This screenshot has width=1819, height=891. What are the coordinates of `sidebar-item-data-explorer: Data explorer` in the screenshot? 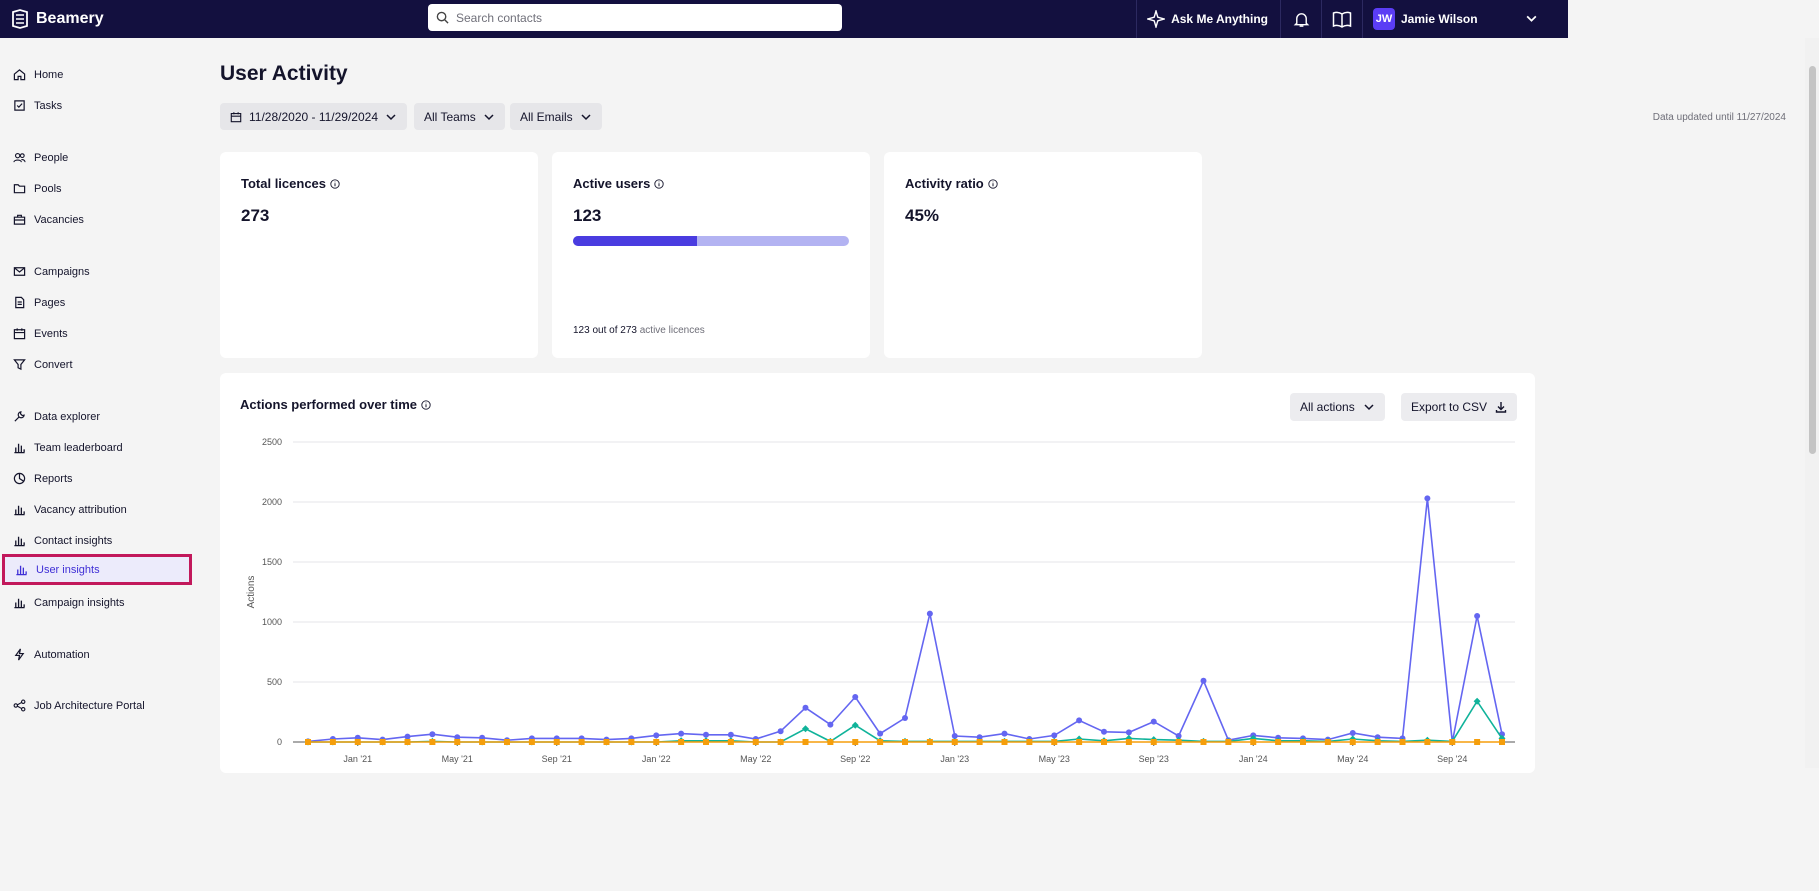 It's located at (97, 416).